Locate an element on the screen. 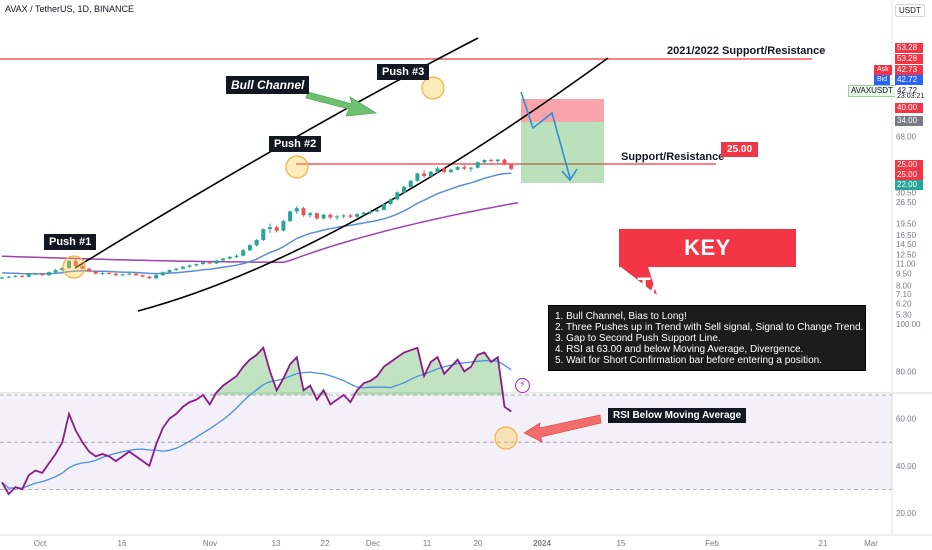  stop-price-tag: 40.00 is located at coordinates (909, 108).